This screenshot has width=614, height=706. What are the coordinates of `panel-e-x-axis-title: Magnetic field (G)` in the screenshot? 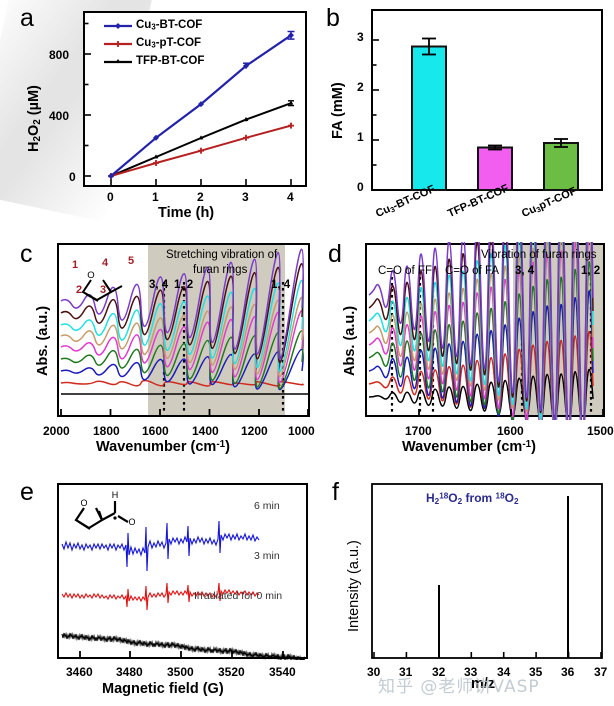 It's located at (163, 689).